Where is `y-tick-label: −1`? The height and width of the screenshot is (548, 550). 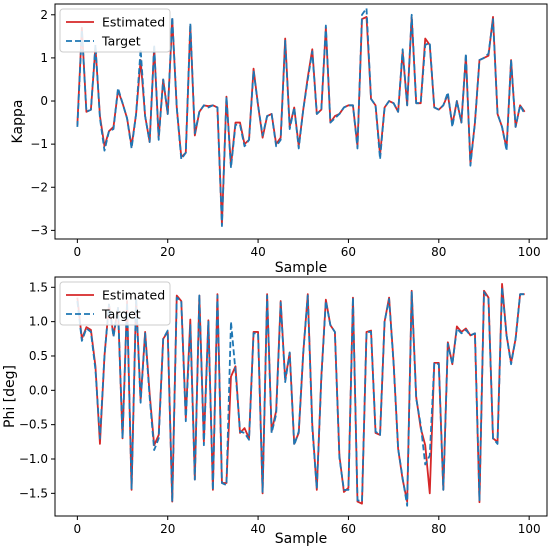 y-tick-label: −1 is located at coordinates (39, 144).